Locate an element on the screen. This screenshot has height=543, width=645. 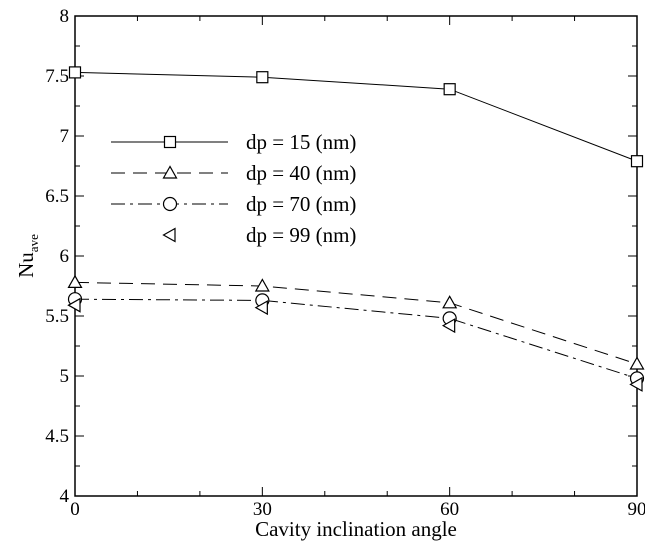
x-tick-label: 30 is located at coordinates (262, 509).